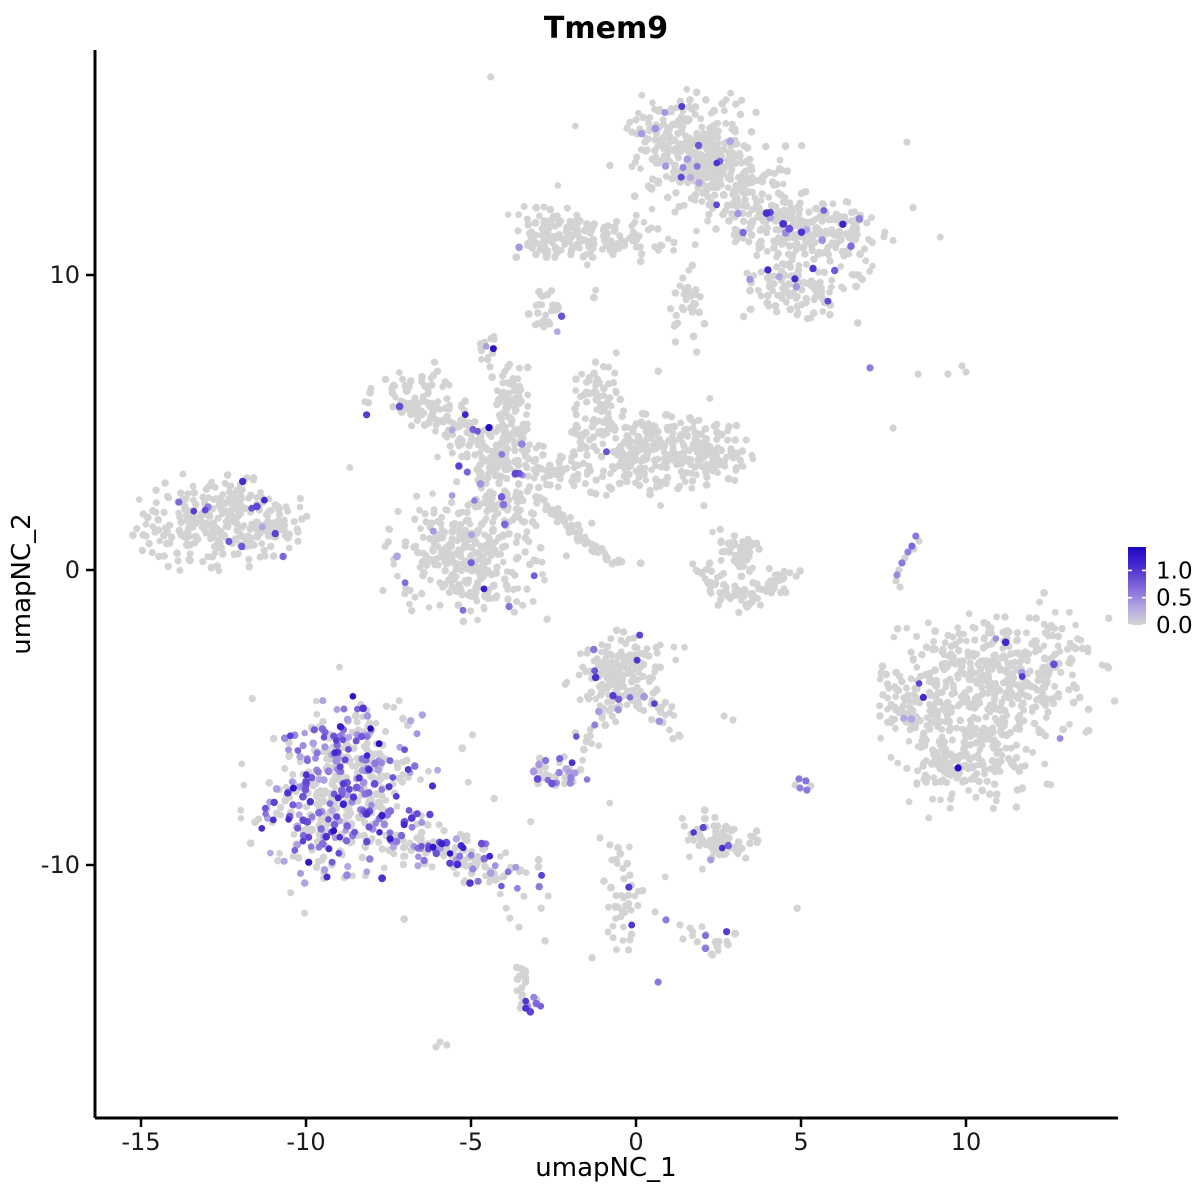 The image size is (1200, 1200). What do you see at coordinates (305, 1142) in the screenshot?
I see `x-tick-label: -10` at bounding box center [305, 1142].